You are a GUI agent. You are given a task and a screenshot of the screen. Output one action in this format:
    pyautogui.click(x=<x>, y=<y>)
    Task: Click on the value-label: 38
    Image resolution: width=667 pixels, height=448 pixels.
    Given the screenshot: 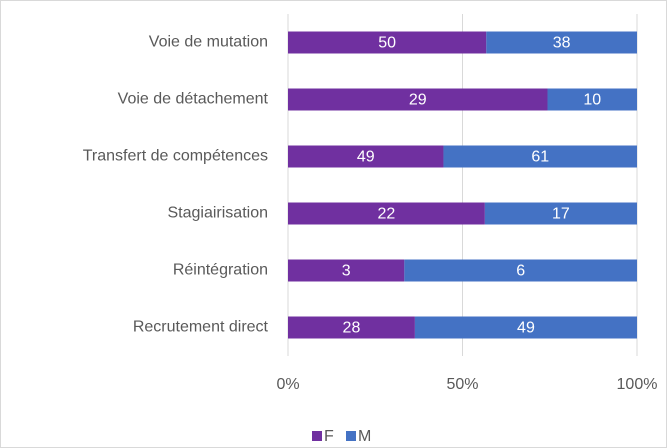 What is the action you would take?
    pyautogui.click(x=562, y=43)
    